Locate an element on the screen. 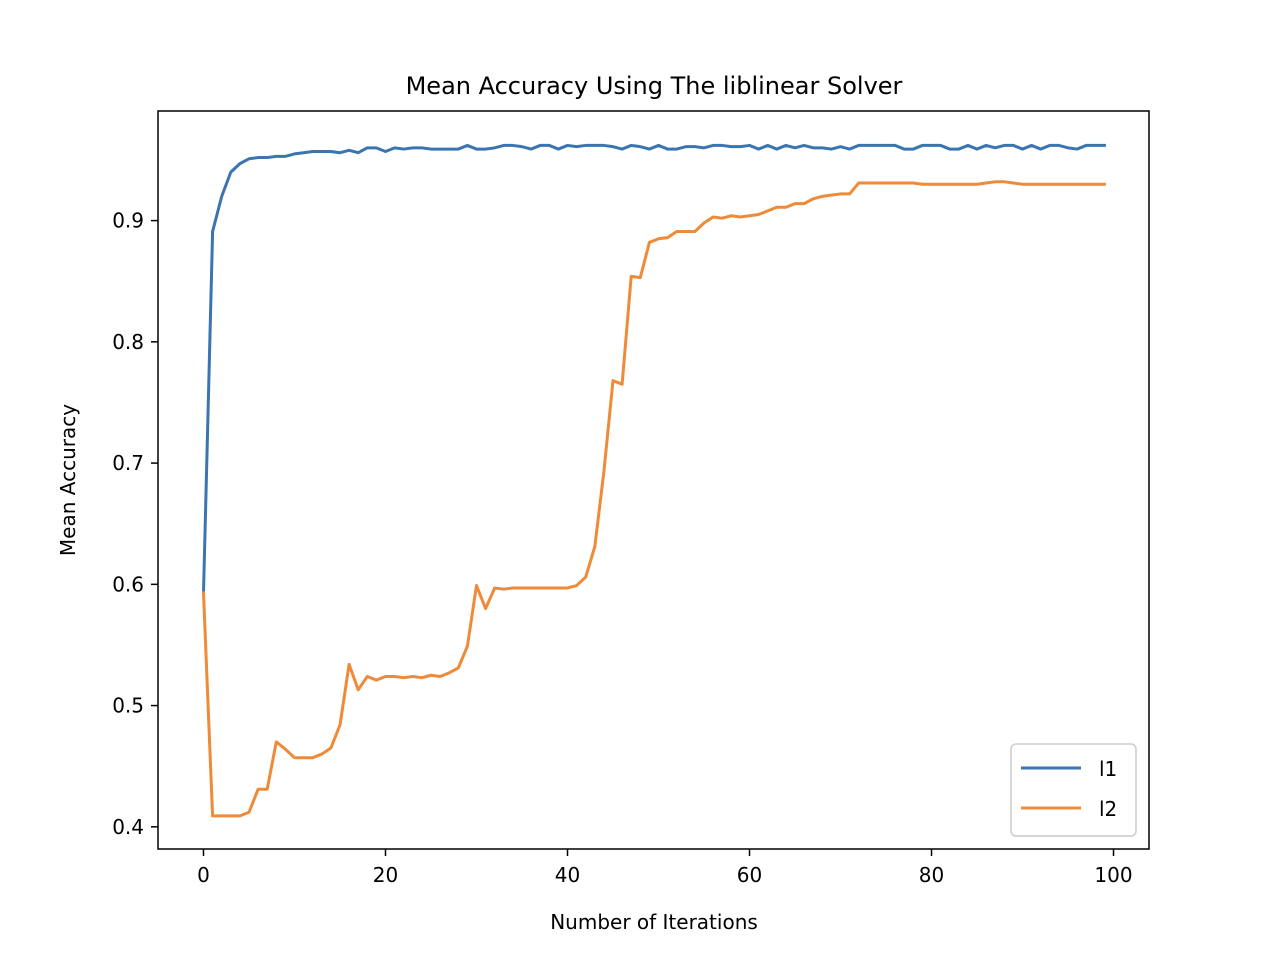 The height and width of the screenshot is (954, 1276). y-tick-label: 0.6 is located at coordinates (128, 584).